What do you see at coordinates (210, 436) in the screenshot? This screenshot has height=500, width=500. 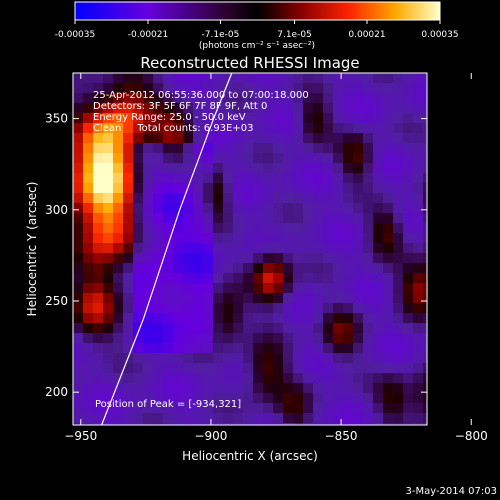 I see `x-tick-label: −900` at bounding box center [210, 436].